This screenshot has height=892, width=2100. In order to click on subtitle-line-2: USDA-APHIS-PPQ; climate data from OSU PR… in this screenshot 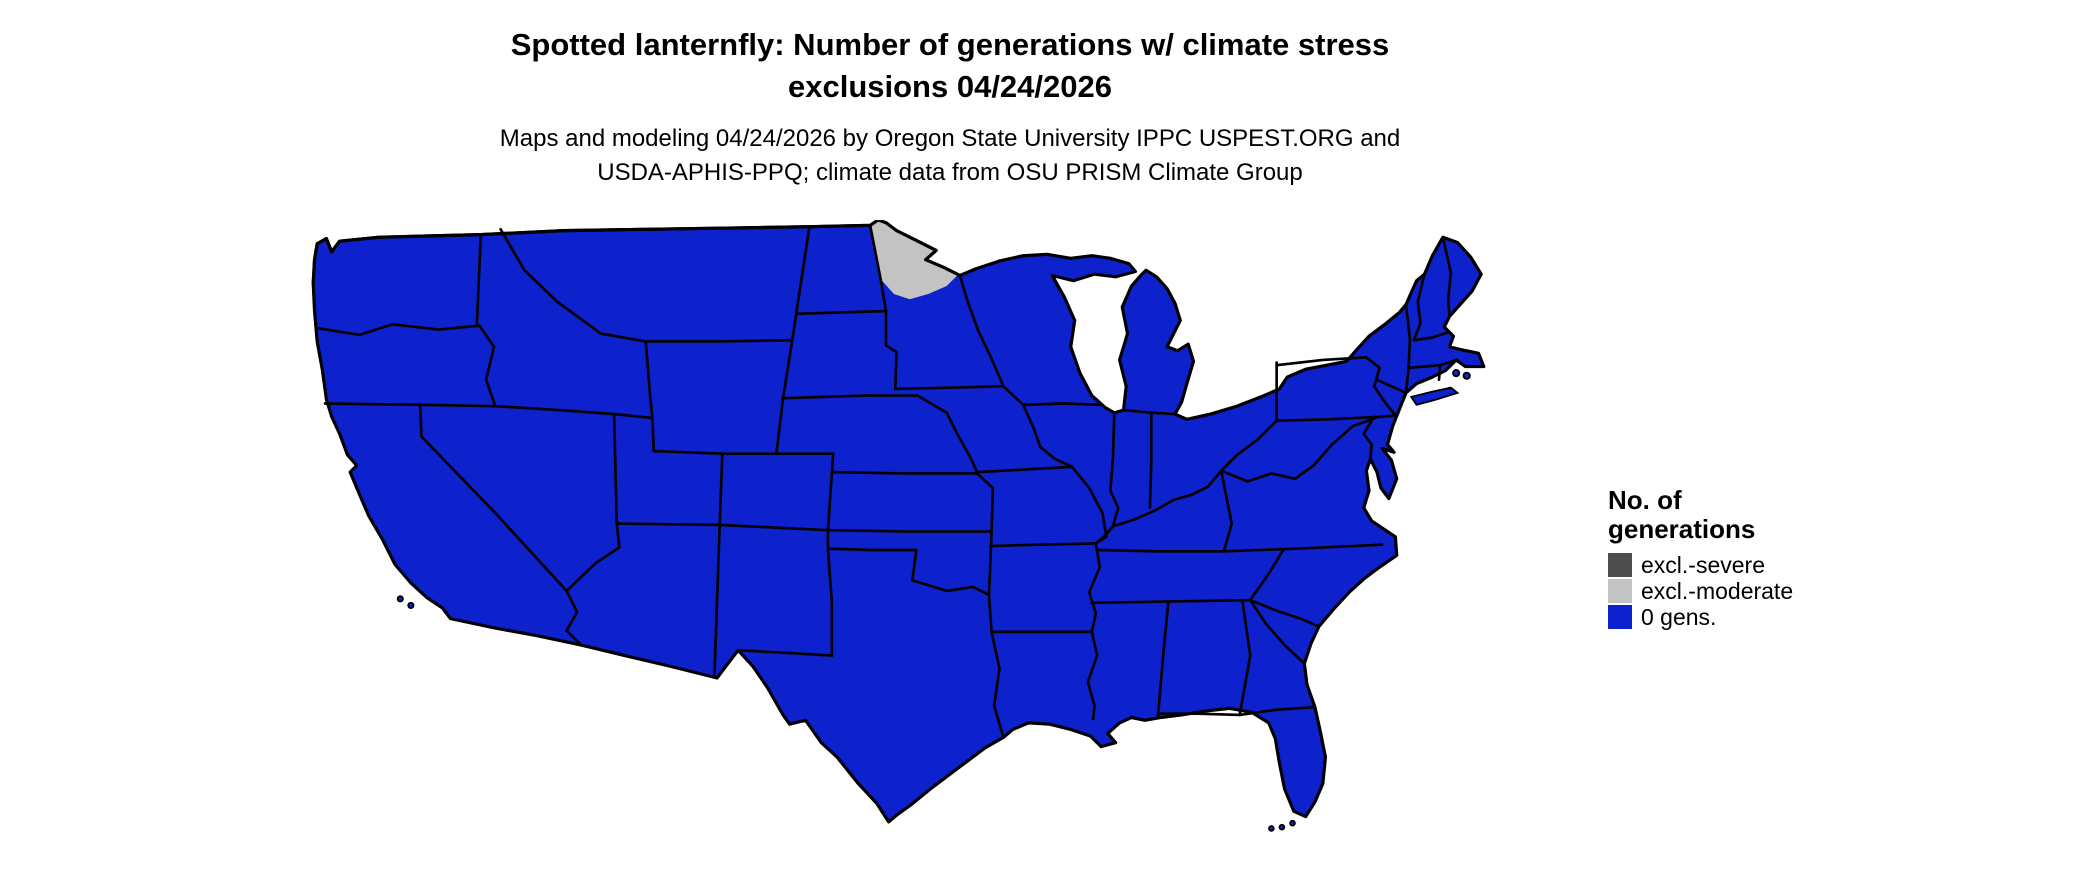, I will do `click(950, 172)`.